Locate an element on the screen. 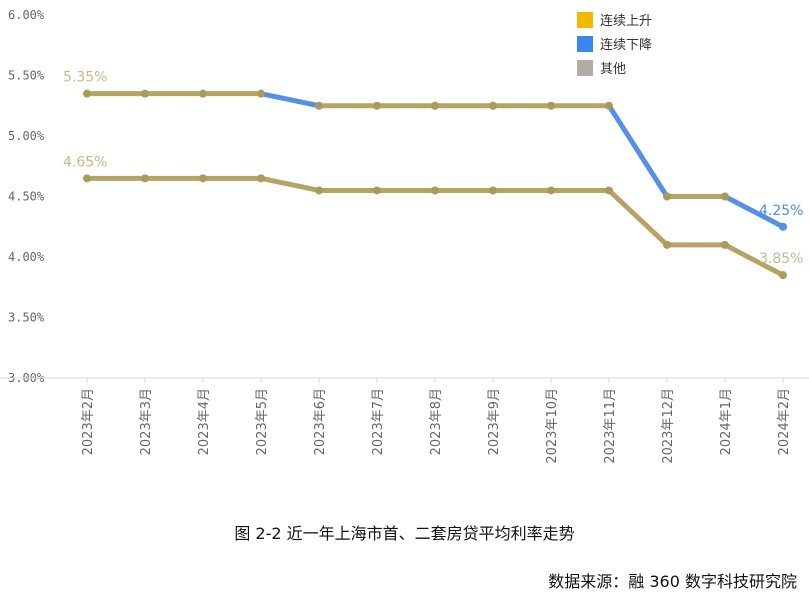 The image size is (809, 593). x-tick-label: 2024年1月 is located at coordinates (726, 421).